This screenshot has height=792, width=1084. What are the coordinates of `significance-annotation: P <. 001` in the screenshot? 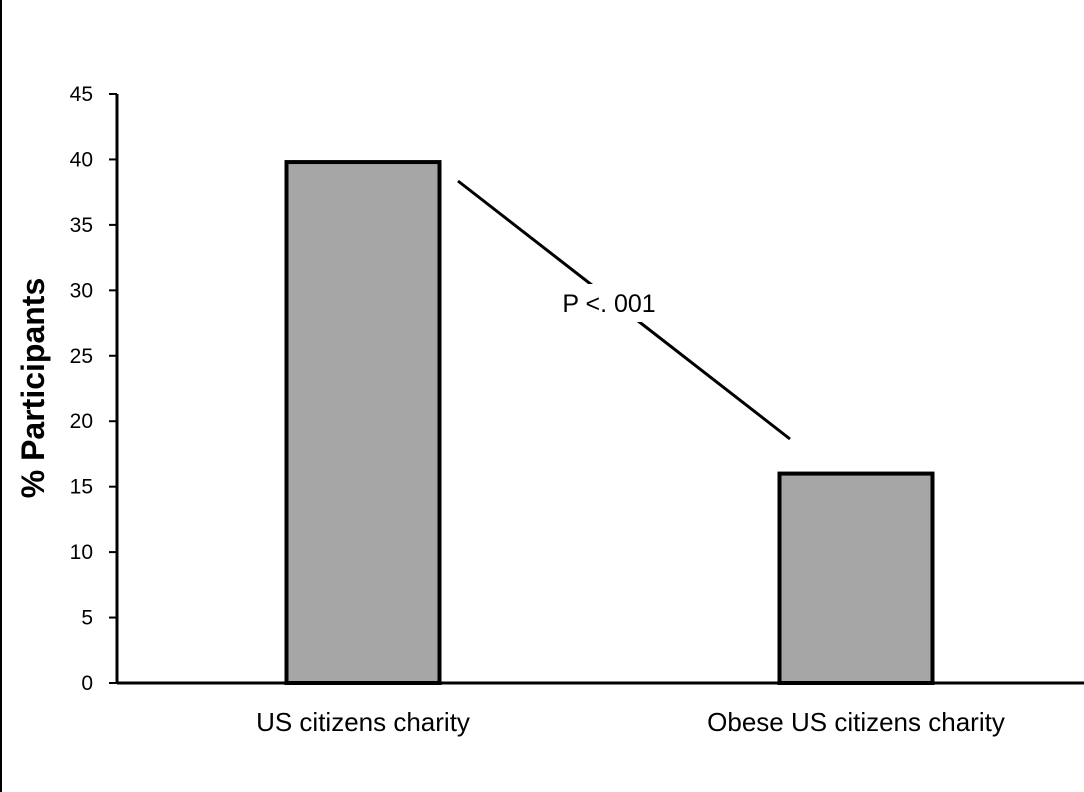 It's located at (608, 304).